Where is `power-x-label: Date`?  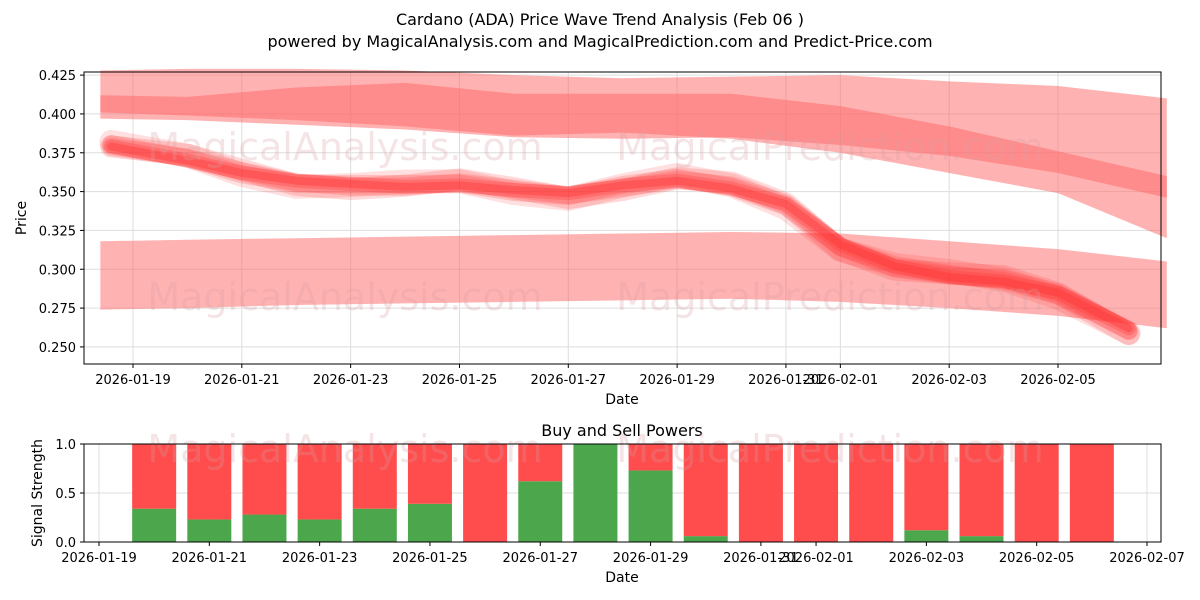 power-x-label: Date is located at coordinates (621, 578).